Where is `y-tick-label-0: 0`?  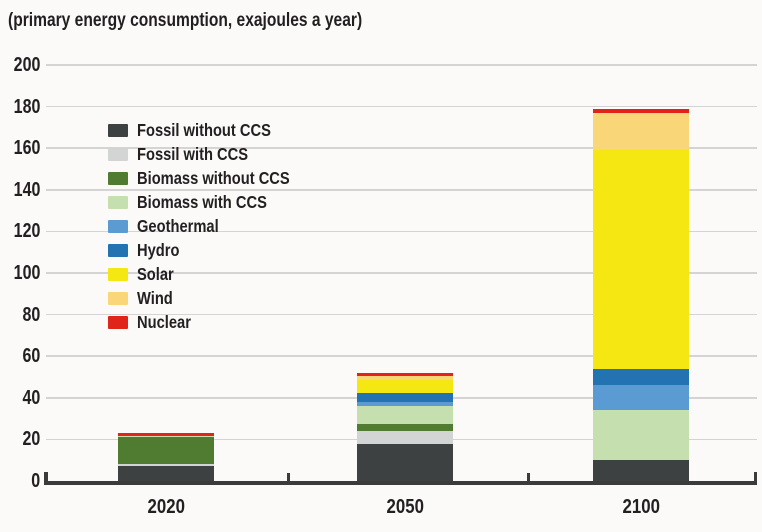
y-tick-label-0: 0 is located at coordinates (20, 481).